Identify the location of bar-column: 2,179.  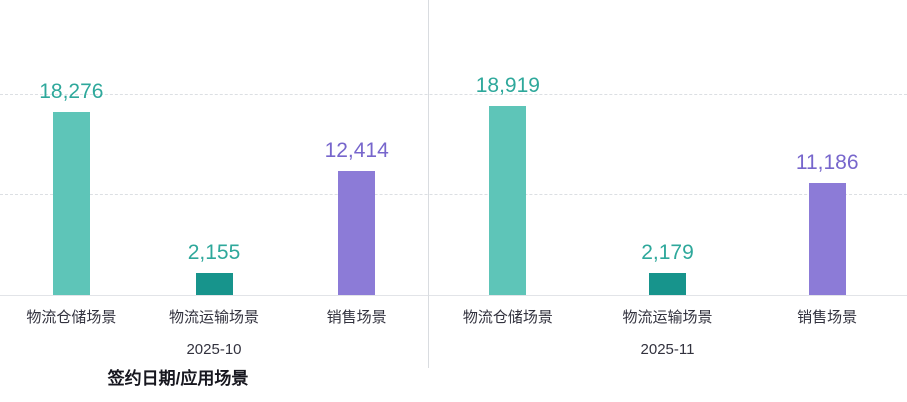
(668, 147).